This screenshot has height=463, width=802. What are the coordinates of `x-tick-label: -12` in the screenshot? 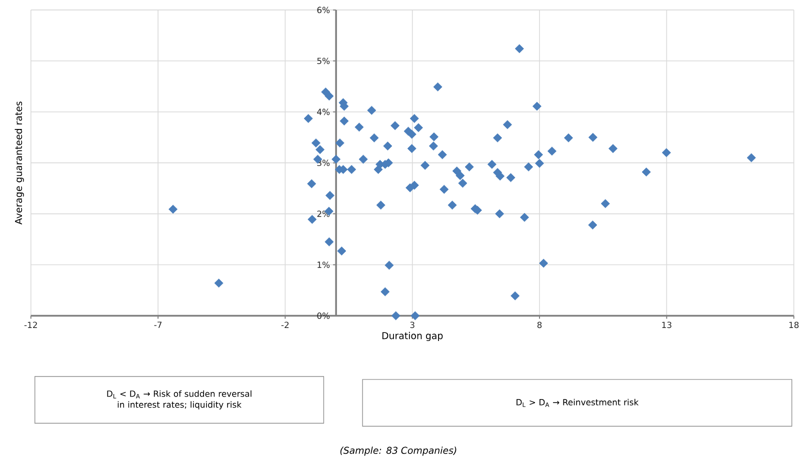 It's located at (30, 325).